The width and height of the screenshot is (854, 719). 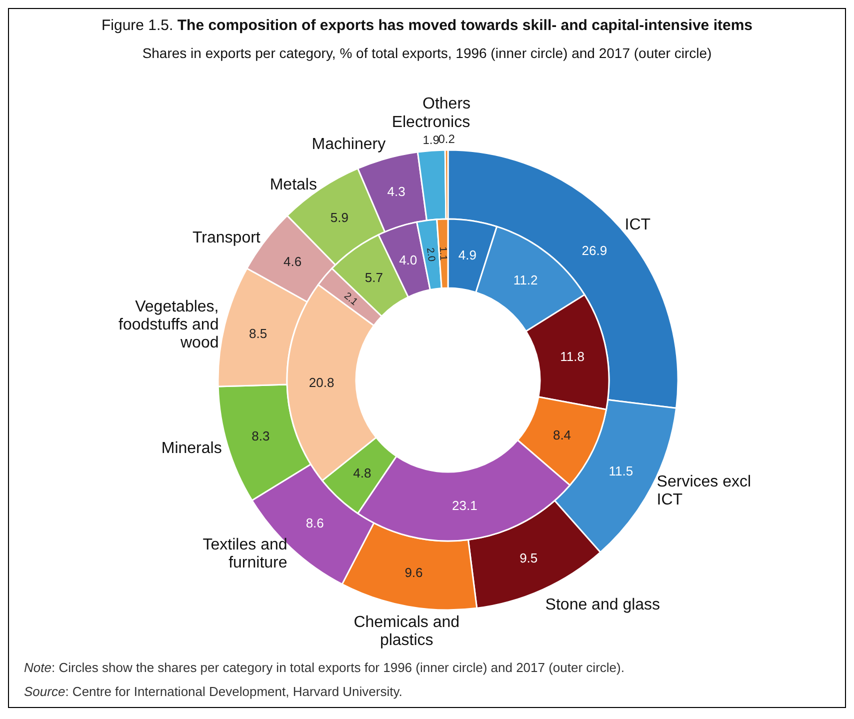 I want to click on data-label: 2.0, so click(x=430, y=255).